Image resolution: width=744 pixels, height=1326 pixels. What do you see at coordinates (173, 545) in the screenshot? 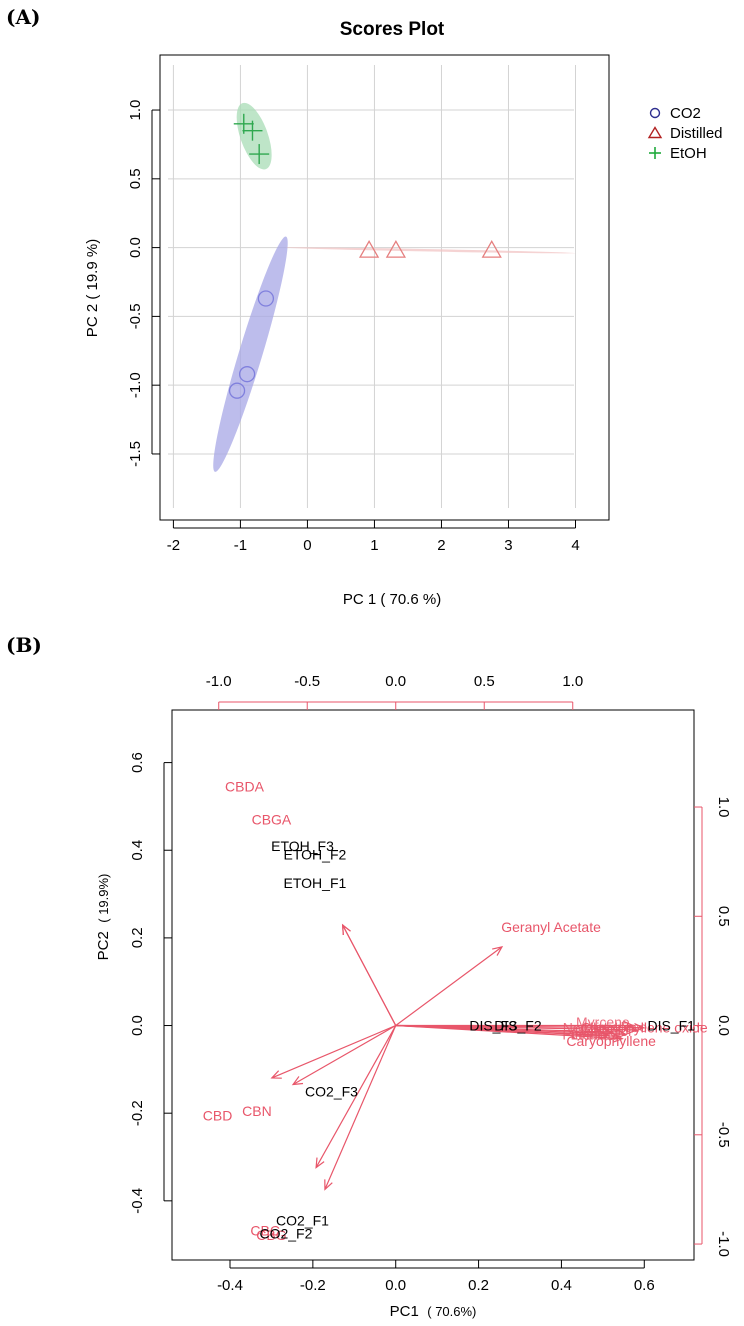
I see `scores-x-tick-label: -2` at bounding box center [173, 545].